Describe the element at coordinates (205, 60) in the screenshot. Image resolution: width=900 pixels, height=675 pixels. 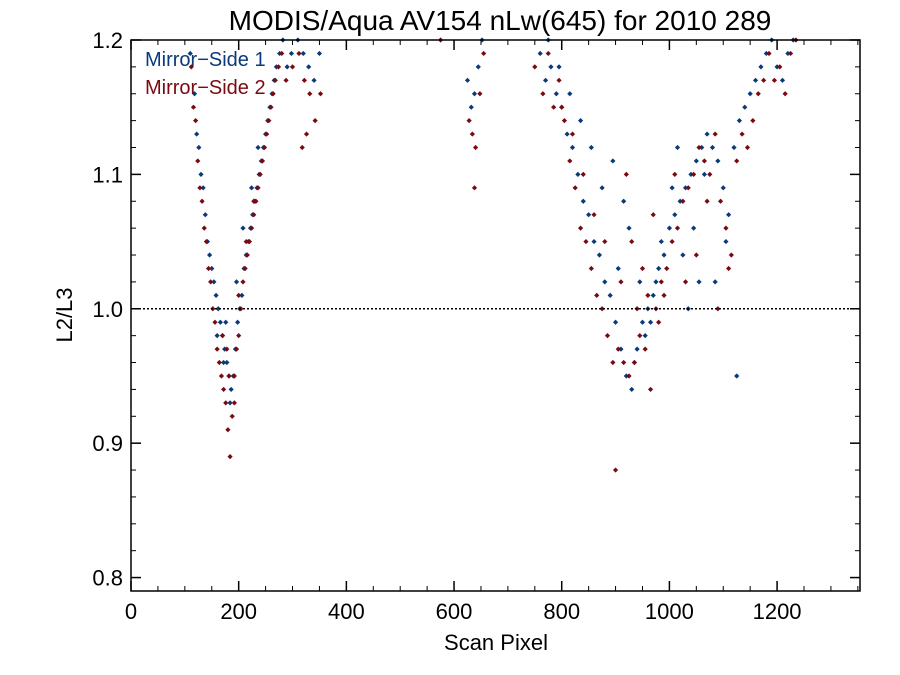
I see `legend-series-1: Mirror−Side 1` at that location.